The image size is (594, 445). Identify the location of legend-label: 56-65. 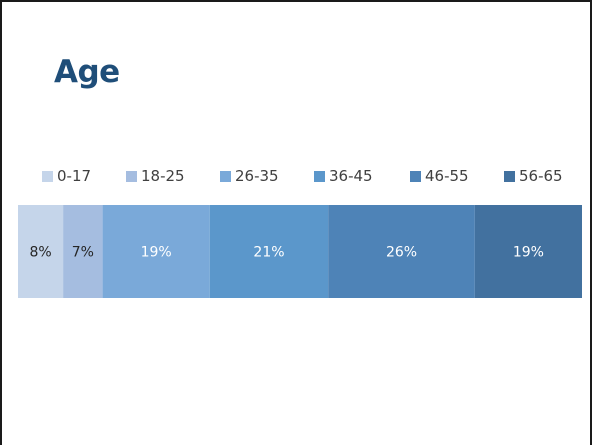
(541, 176).